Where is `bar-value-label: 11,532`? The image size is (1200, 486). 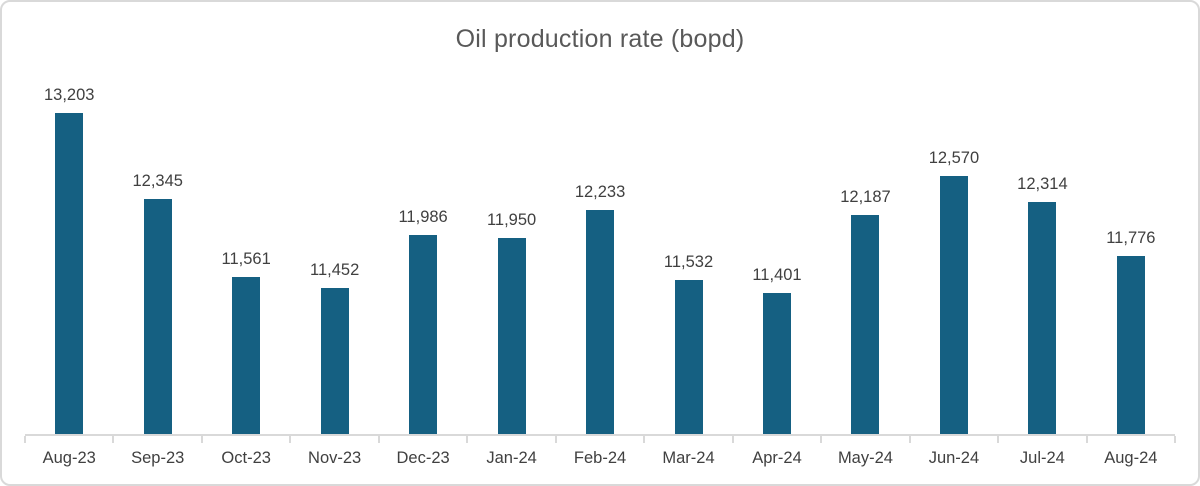
bar-value-label: 11,532 is located at coordinates (688, 261).